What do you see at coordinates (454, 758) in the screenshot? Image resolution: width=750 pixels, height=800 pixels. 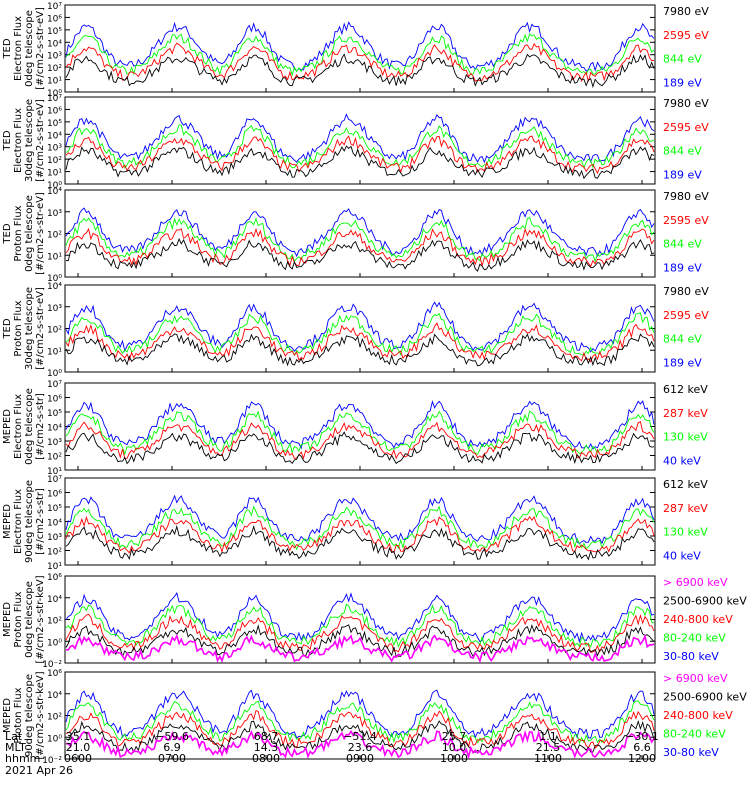 I see `x-tick-hhmm: 1000` at bounding box center [454, 758].